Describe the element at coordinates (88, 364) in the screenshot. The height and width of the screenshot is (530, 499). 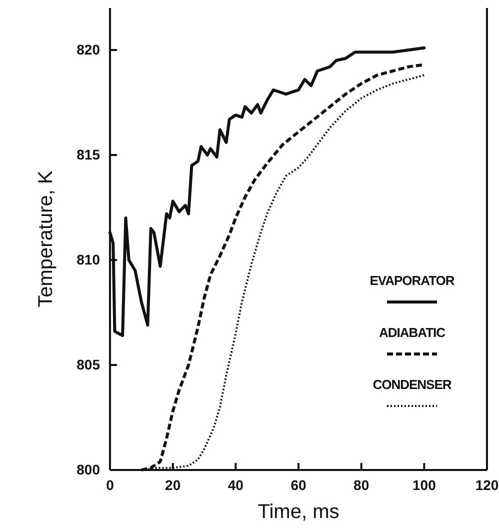
I see `y-tick-label: 805` at that location.